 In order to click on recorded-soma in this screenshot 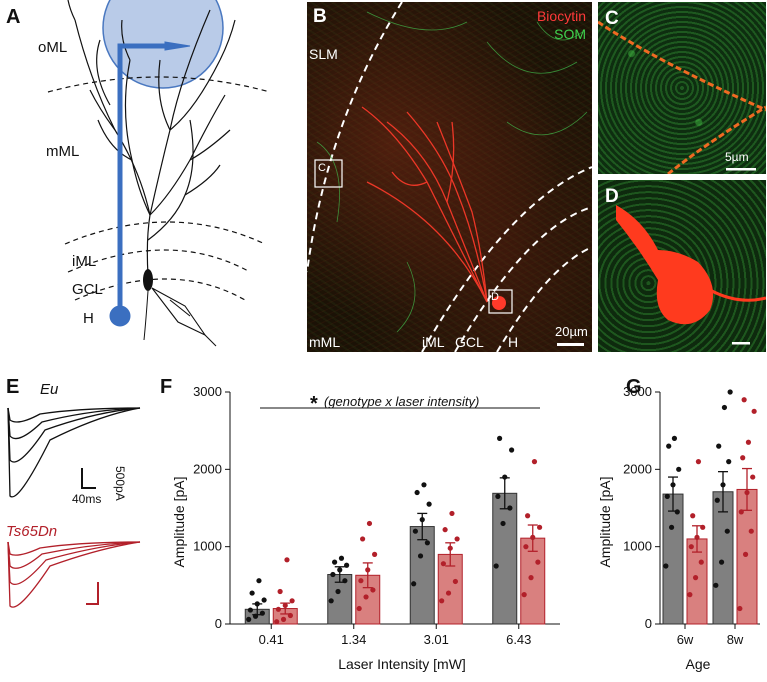, I will do `click(499, 303)`.